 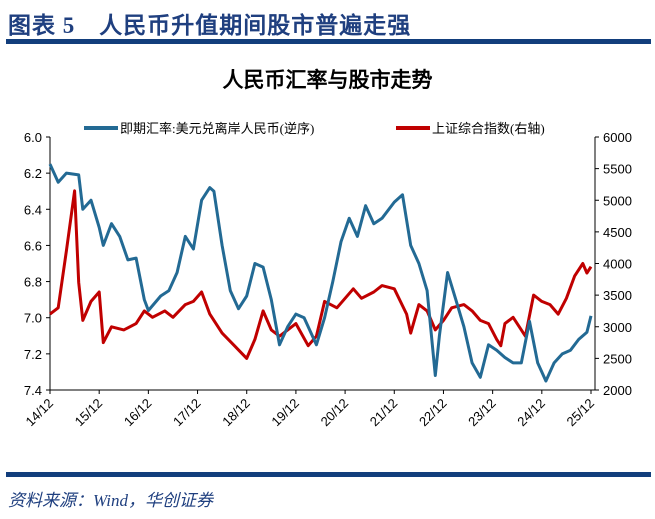 I want to click on x-tick-label: 18/12, so click(x=236, y=413).